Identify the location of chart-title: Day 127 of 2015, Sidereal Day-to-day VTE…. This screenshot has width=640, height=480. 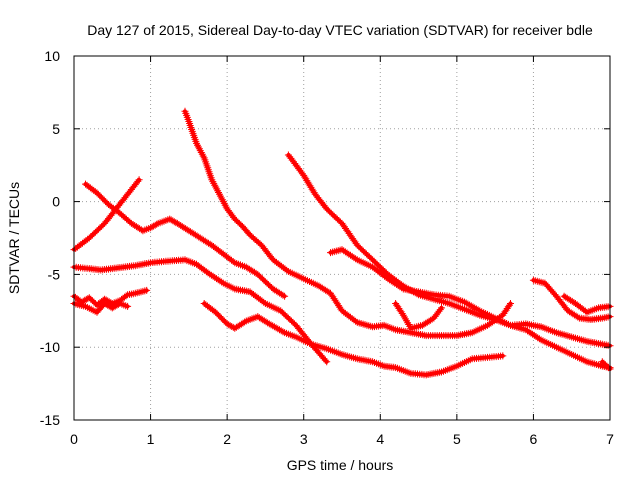
(340, 30).